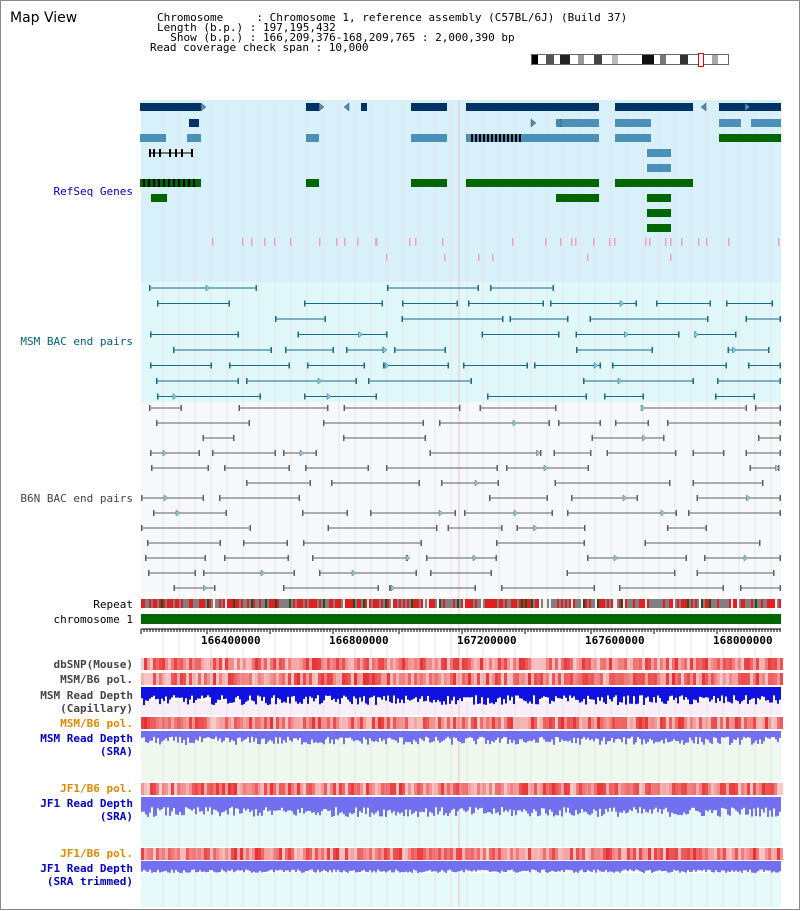 The width and height of the screenshot is (800, 911). What do you see at coordinates (158, 396) in the screenshot?
I see `msm-bac-pair-end` at bounding box center [158, 396].